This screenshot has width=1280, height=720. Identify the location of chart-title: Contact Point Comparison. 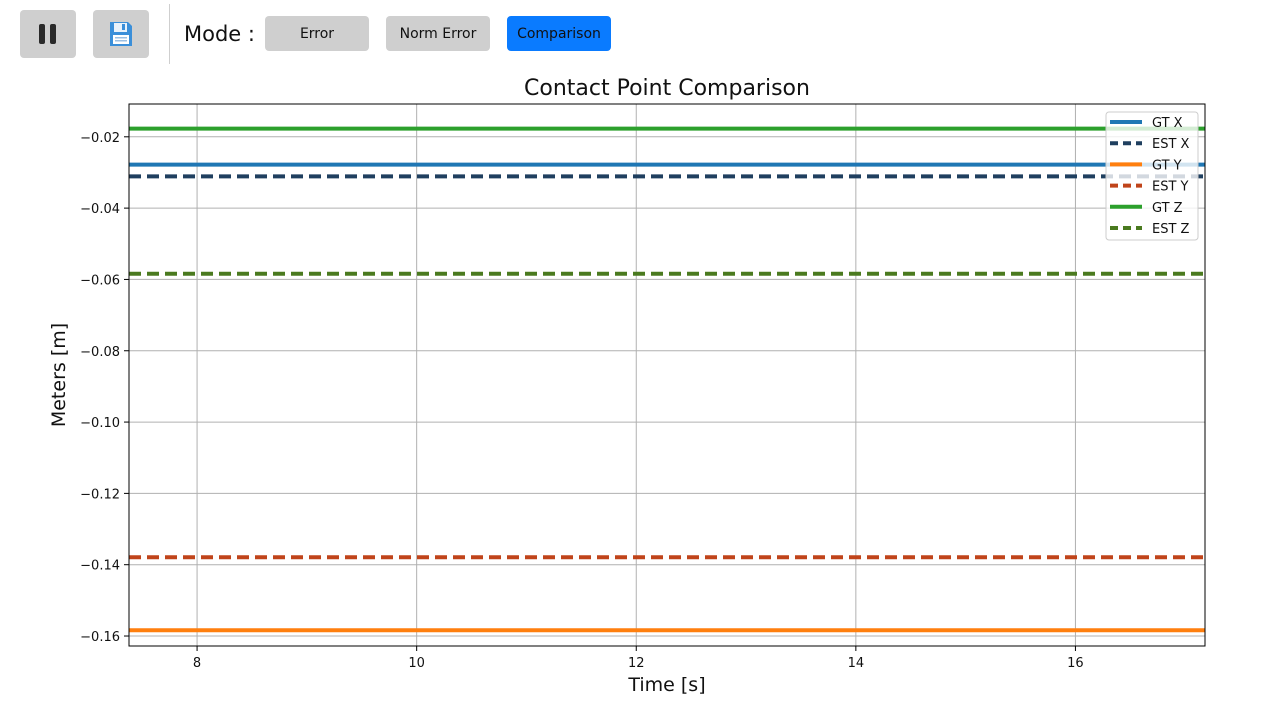
(667, 88).